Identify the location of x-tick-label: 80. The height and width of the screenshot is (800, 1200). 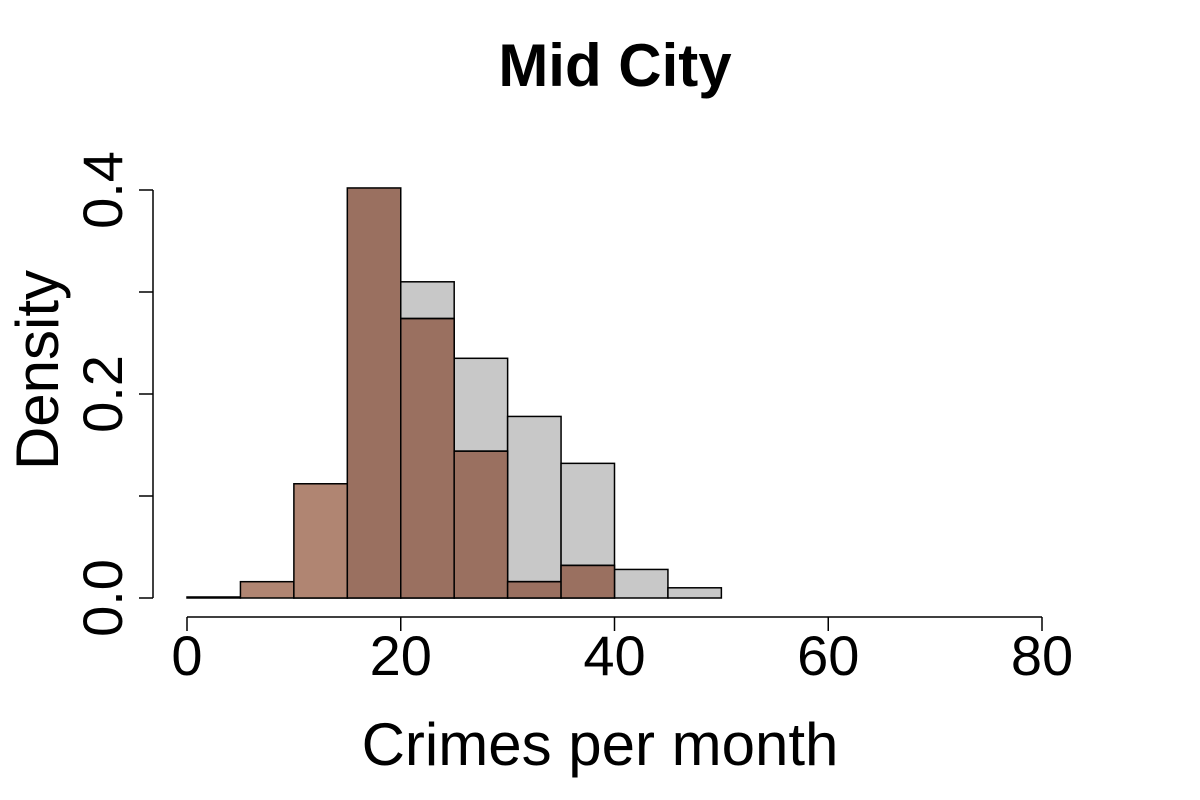
(1042, 655).